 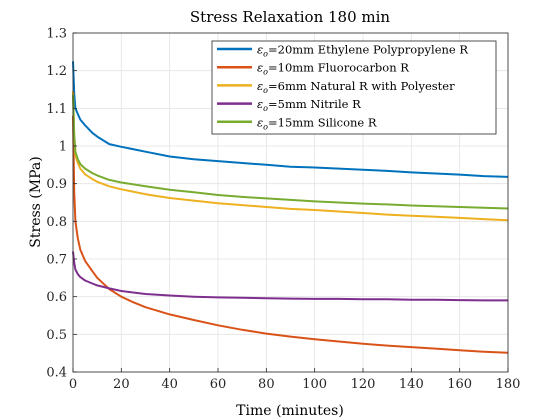 What do you see at coordinates (459, 384) in the screenshot?
I see `x-tick-label: 160` at bounding box center [459, 384].